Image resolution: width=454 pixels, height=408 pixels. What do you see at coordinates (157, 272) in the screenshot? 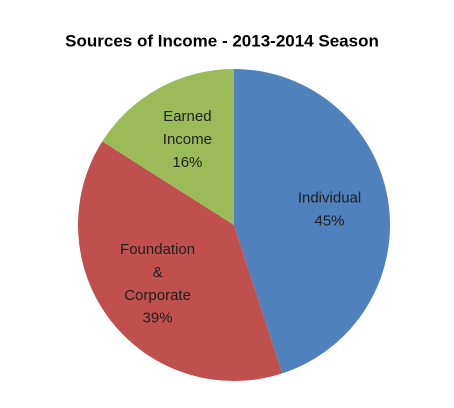
I see `slice-label: Foundation & Corporate` at bounding box center [157, 272].